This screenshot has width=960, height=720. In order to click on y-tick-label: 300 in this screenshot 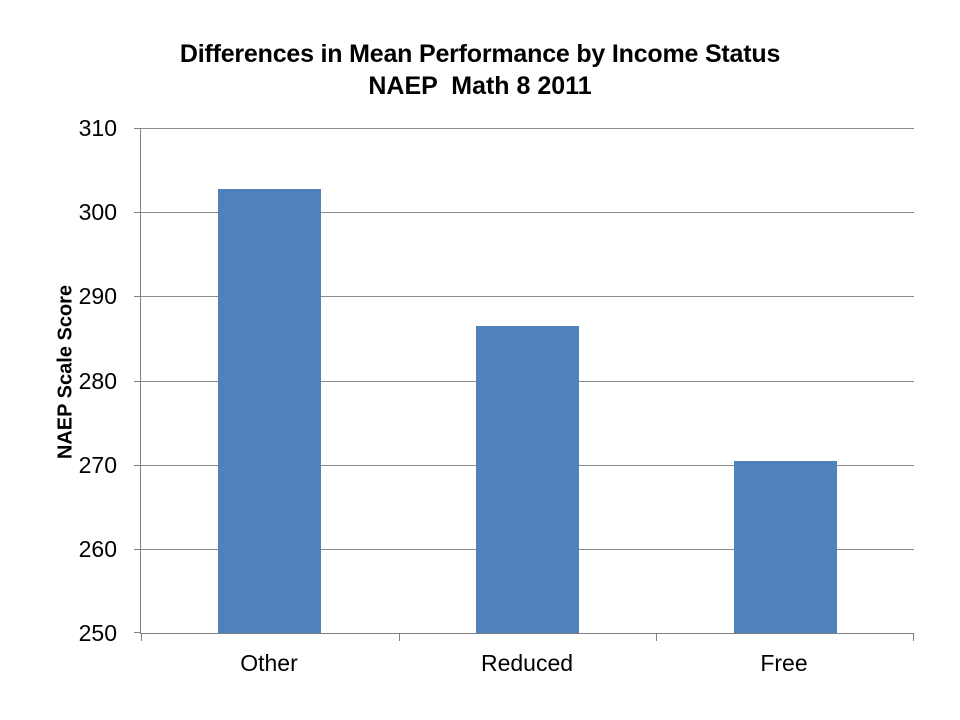, I will do `click(97, 212)`.